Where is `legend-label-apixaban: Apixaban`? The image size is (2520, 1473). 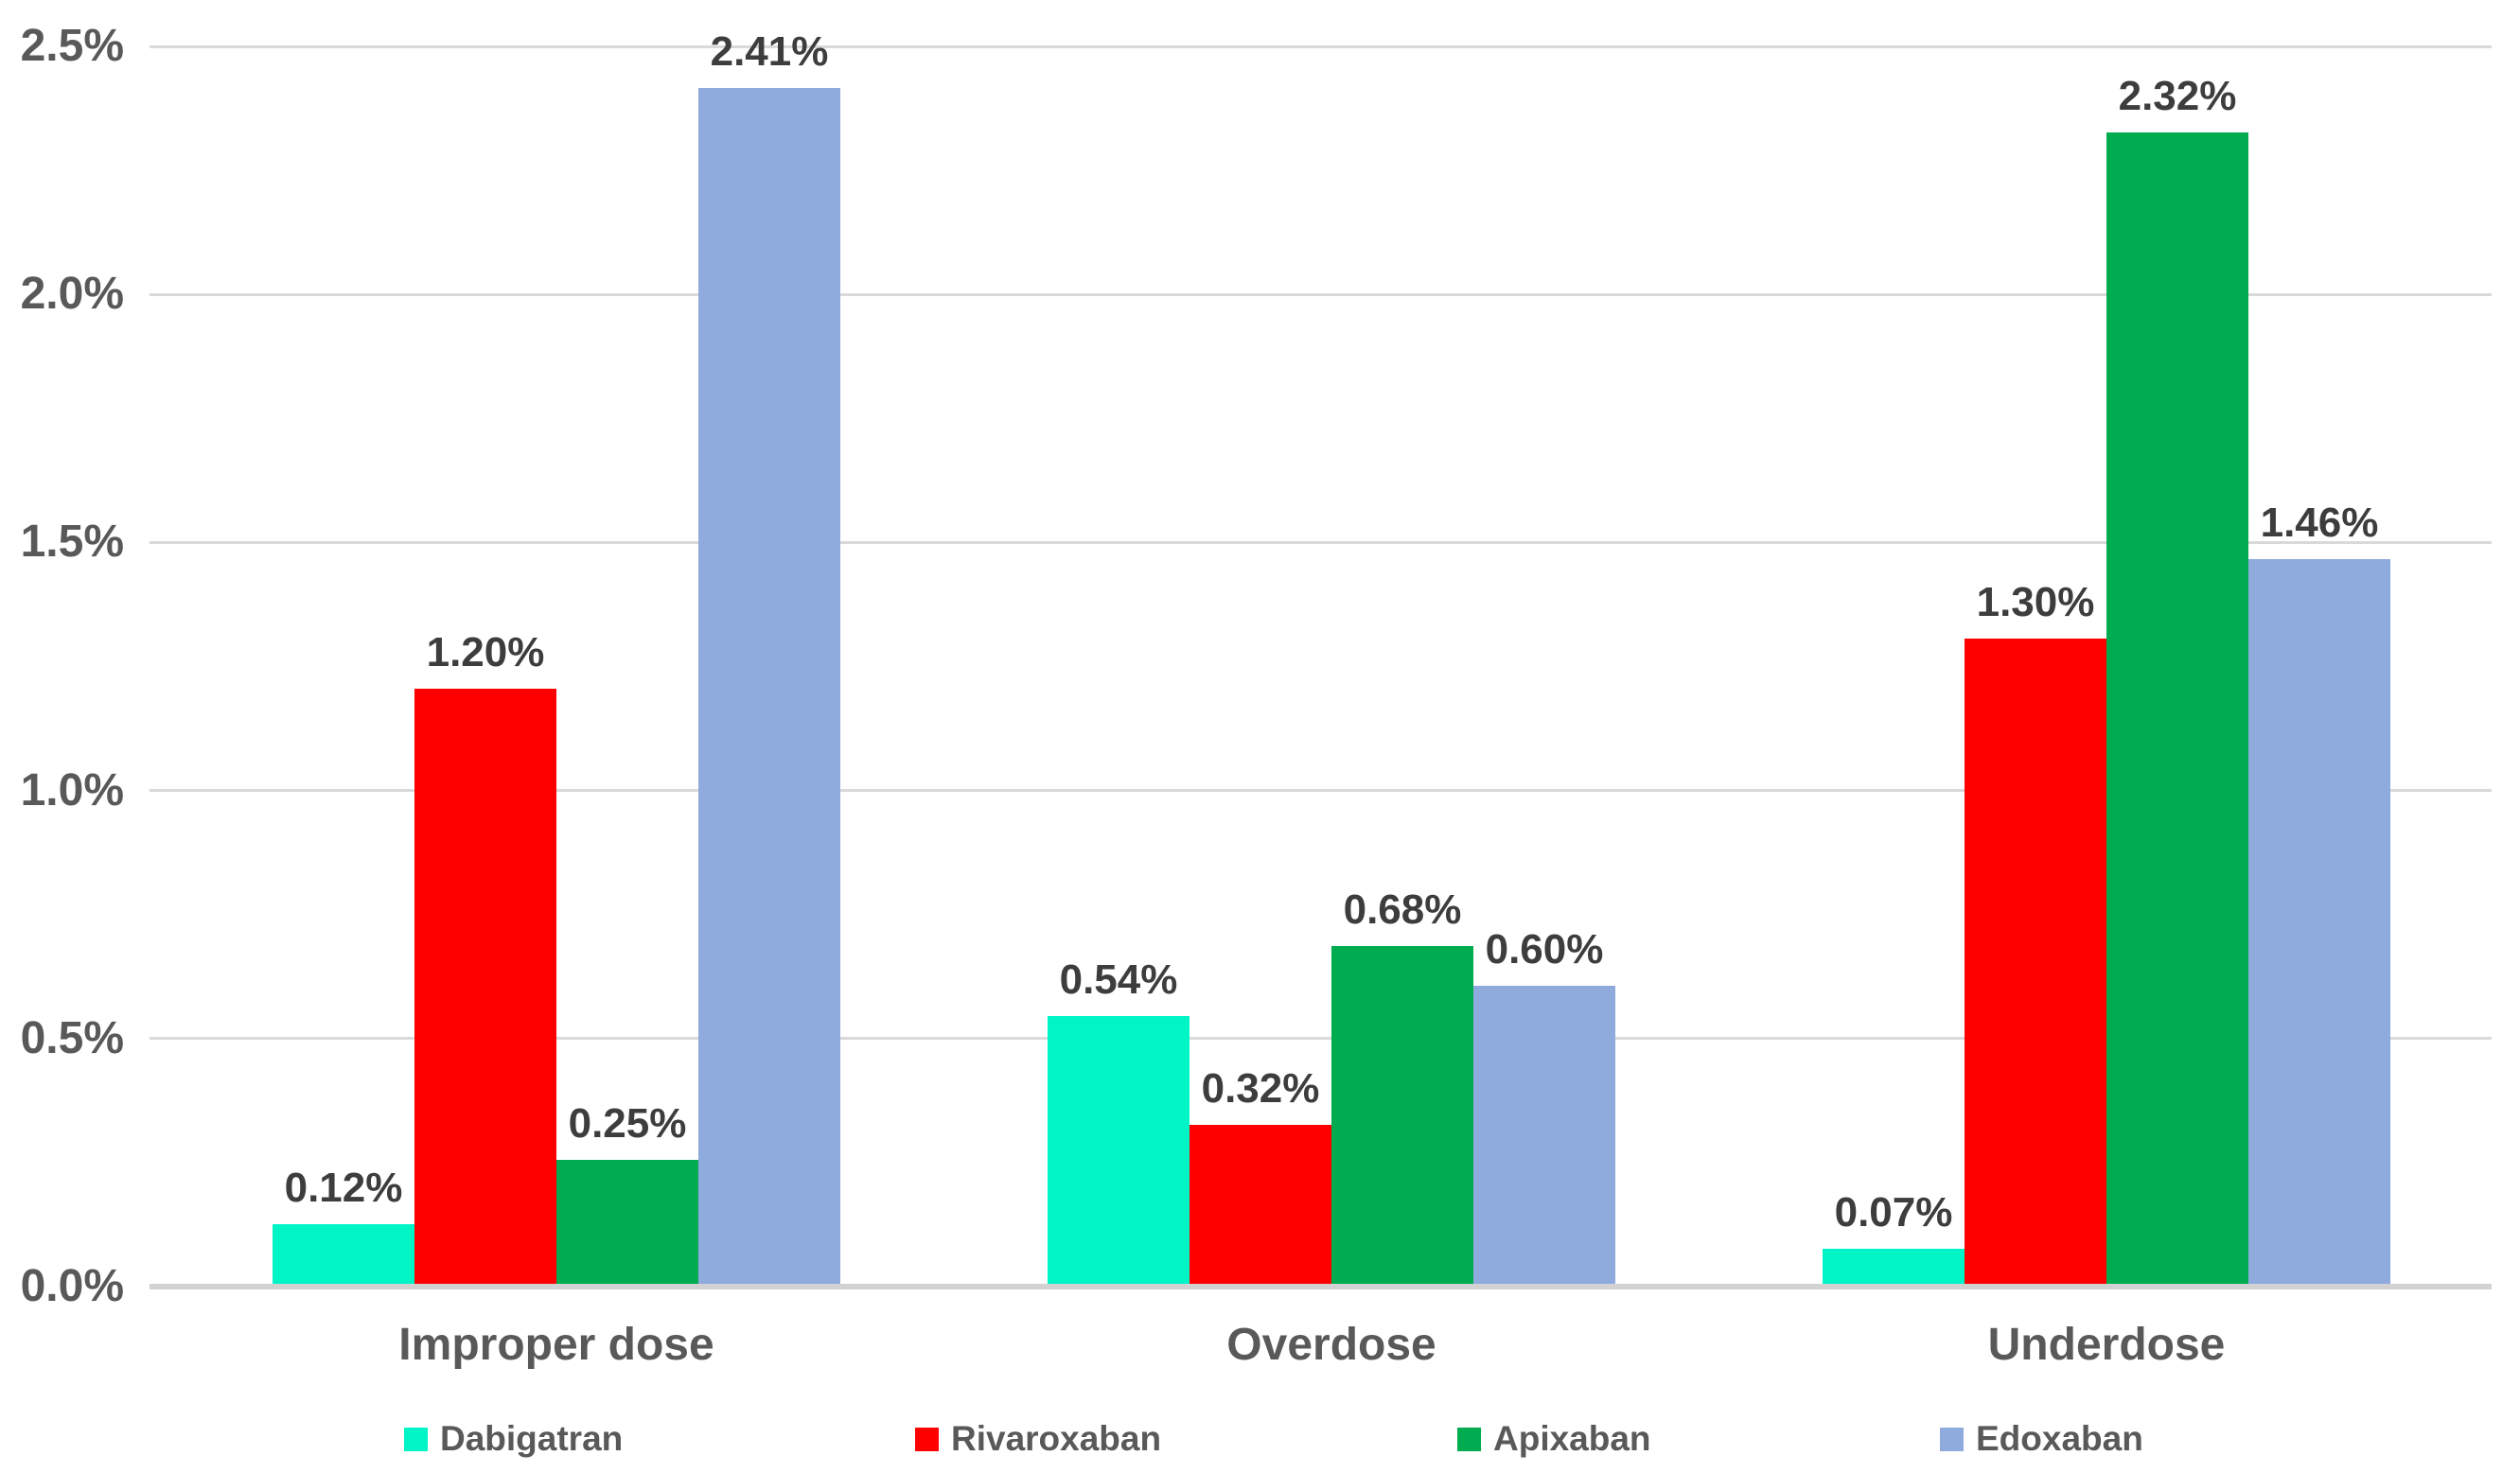 legend-label-apixaban: Apixaban is located at coordinates (1572, 1438).